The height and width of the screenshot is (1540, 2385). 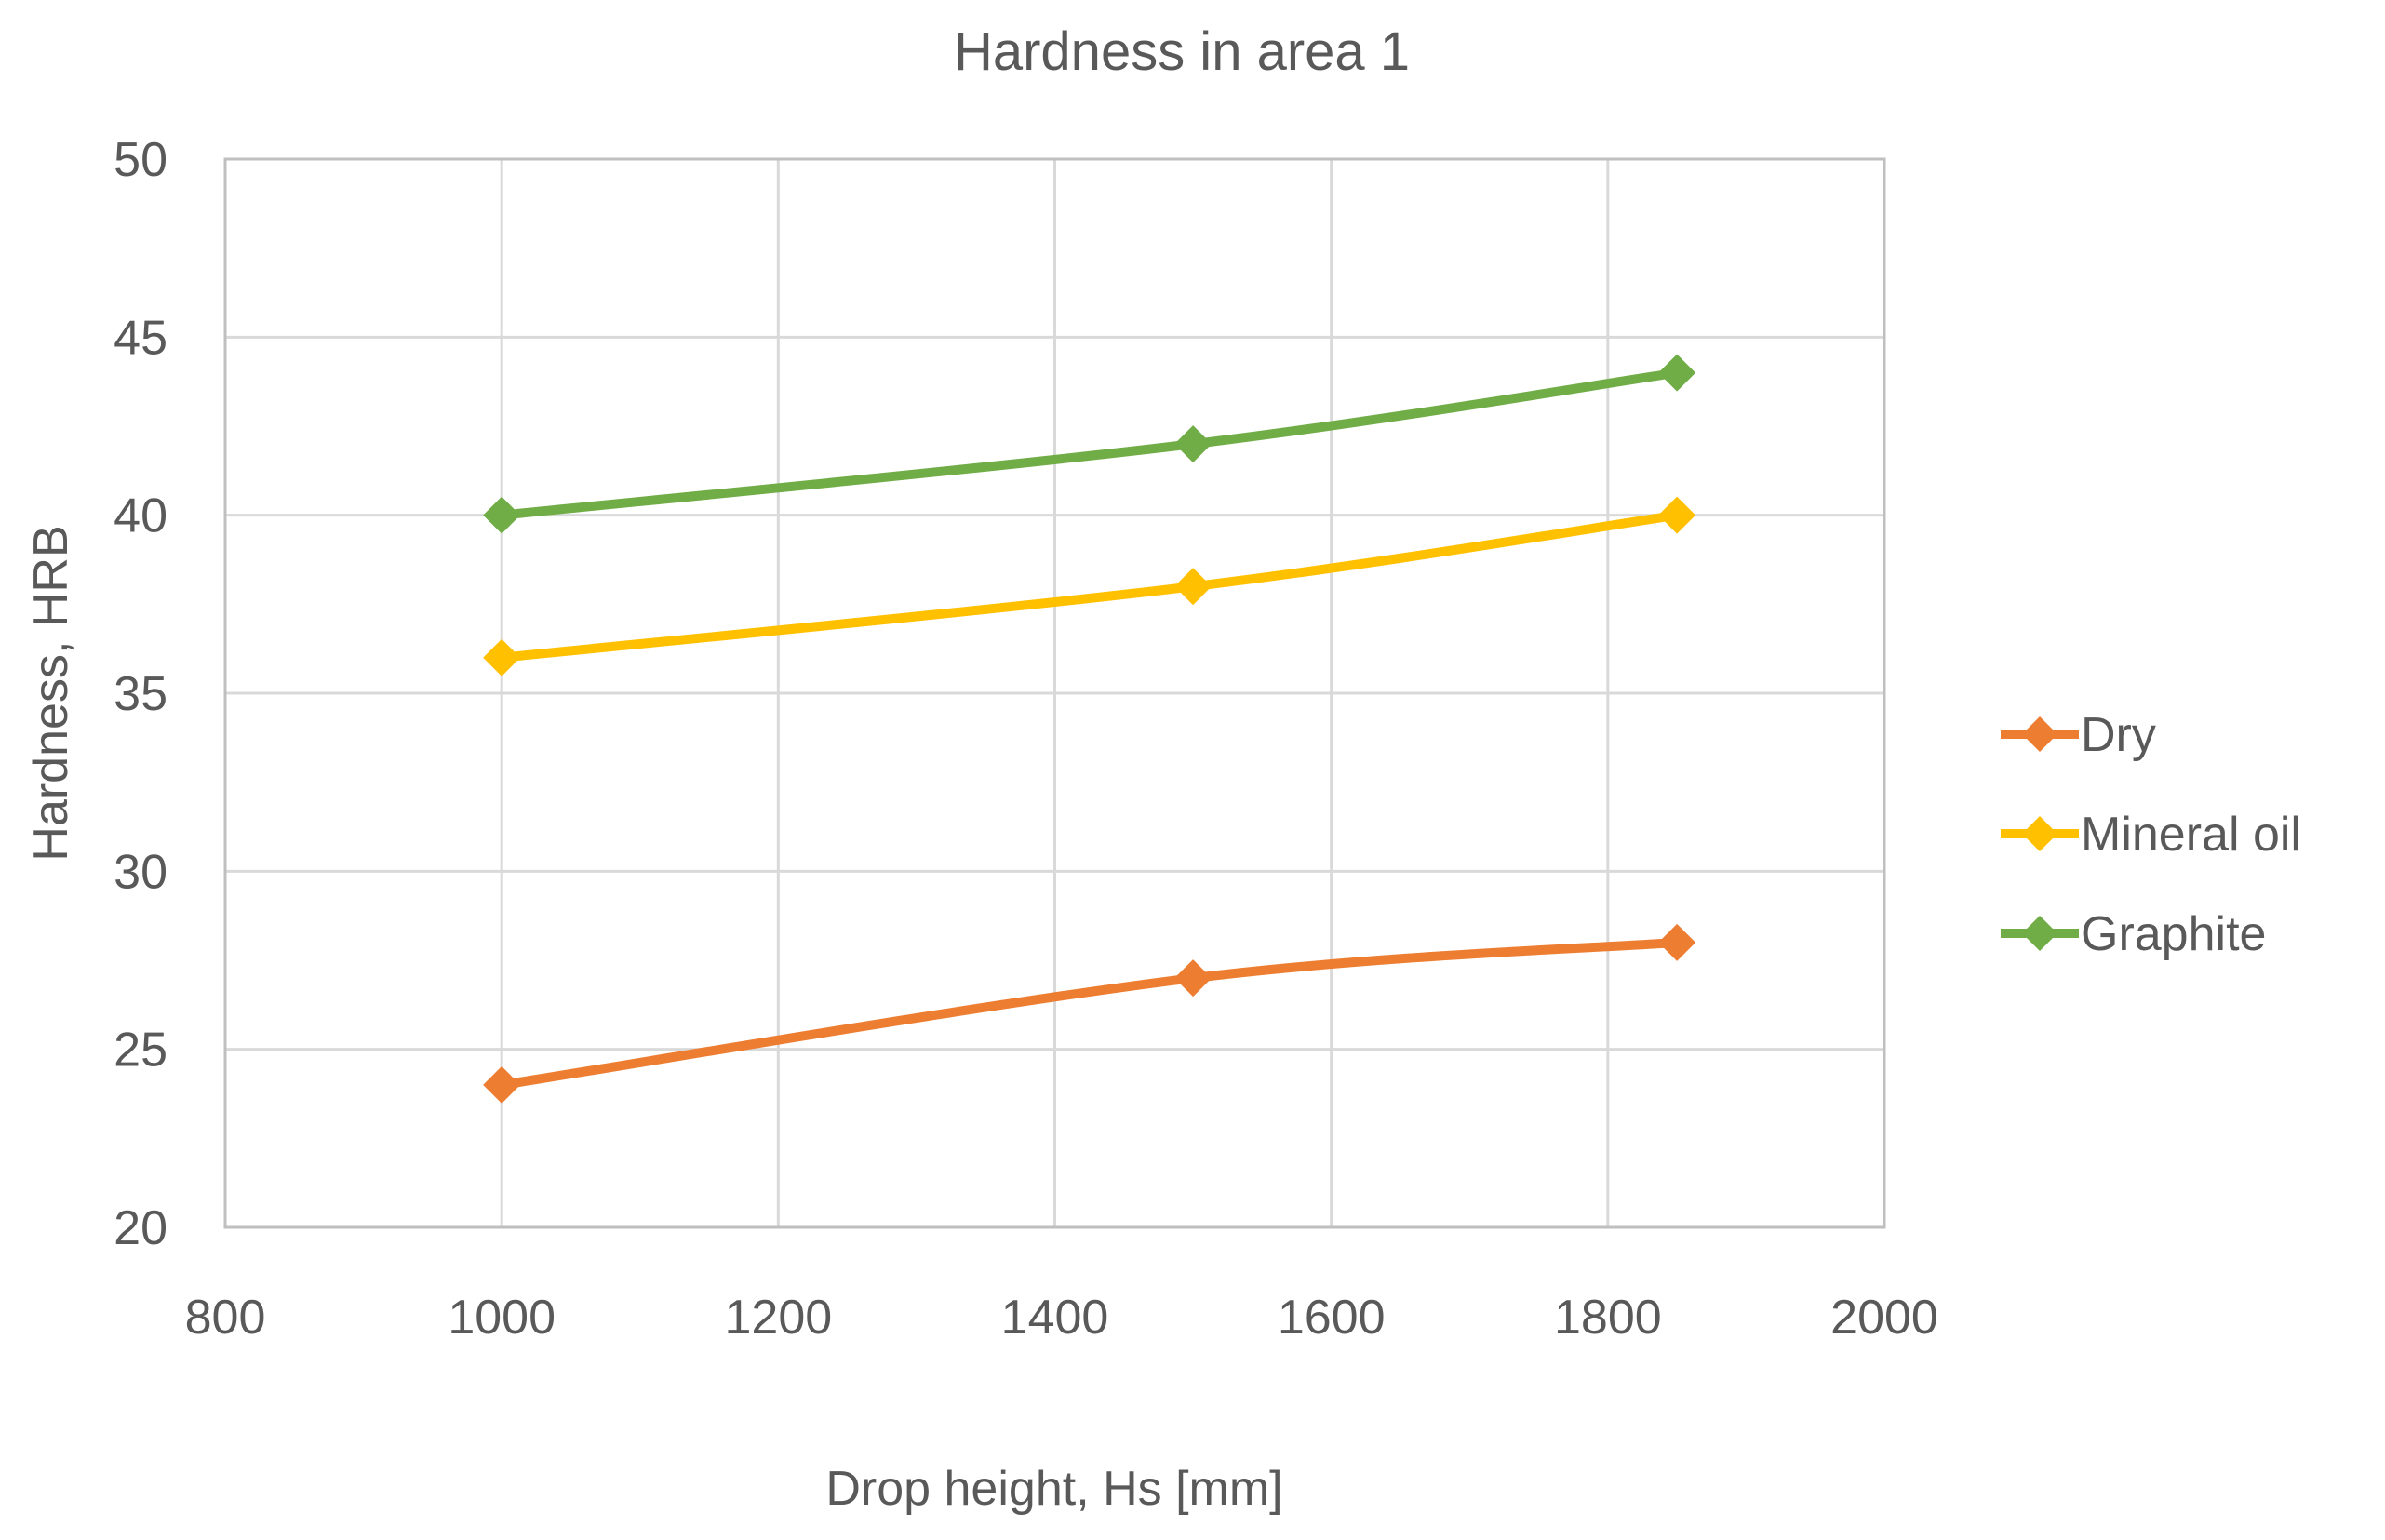 I want to click on chart-title: Hardness in area 1, so click(x=1182, y=51).